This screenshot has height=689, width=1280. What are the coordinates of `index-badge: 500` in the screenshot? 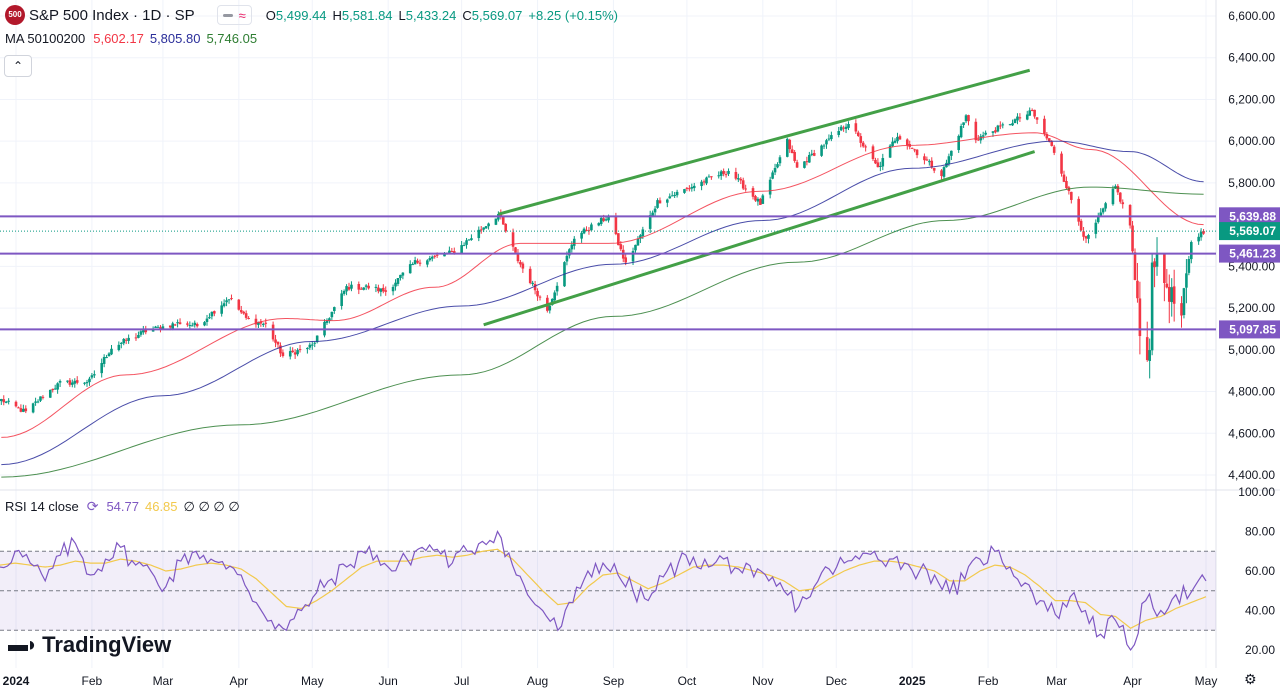 It's located at (15, 15).